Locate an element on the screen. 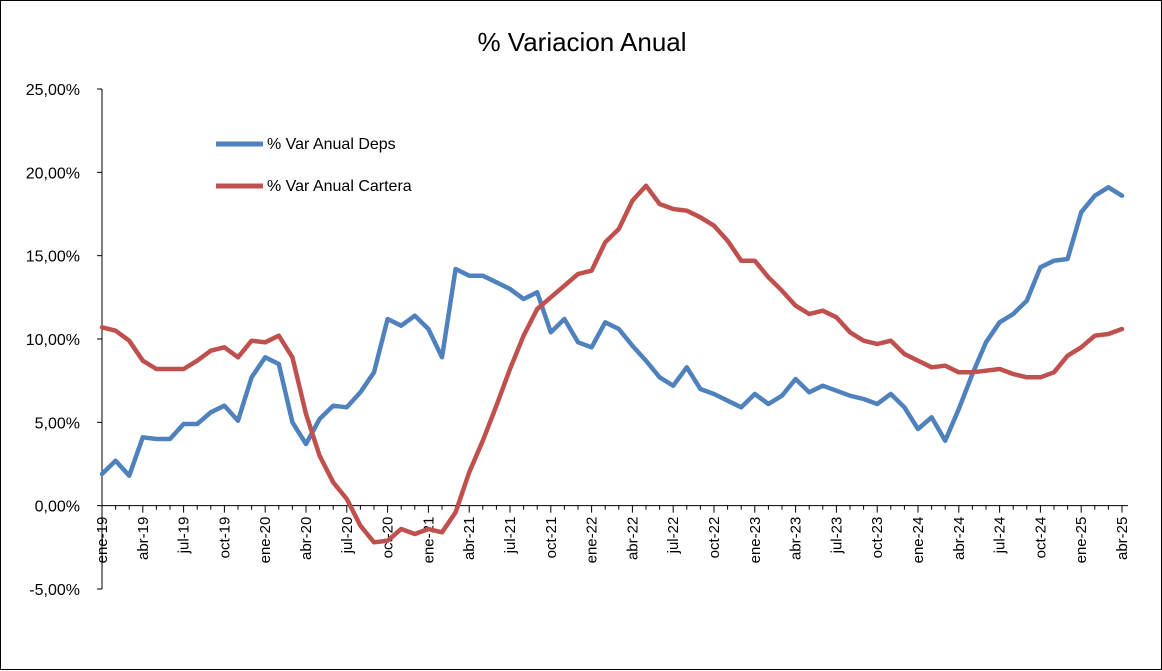 This screenshot has height=671, width=1162. x-tick-label: ene-24 is located at coordinates (918, 540).